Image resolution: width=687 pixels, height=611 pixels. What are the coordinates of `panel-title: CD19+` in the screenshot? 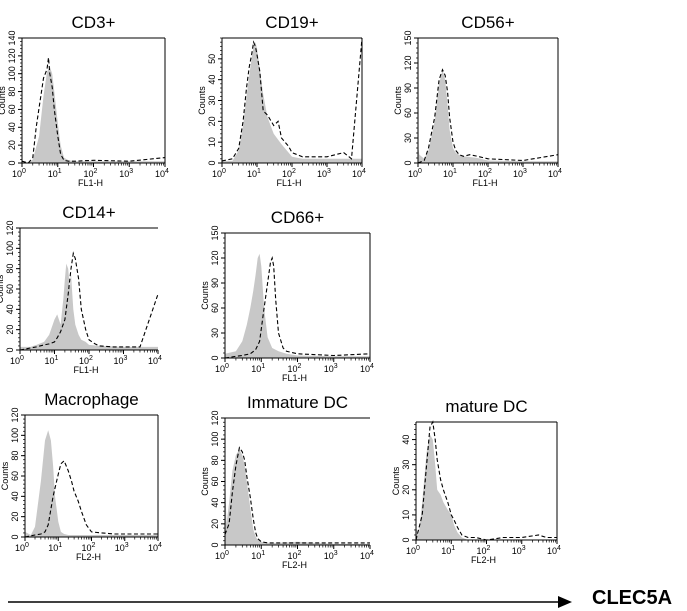 It's located at (291, 22).